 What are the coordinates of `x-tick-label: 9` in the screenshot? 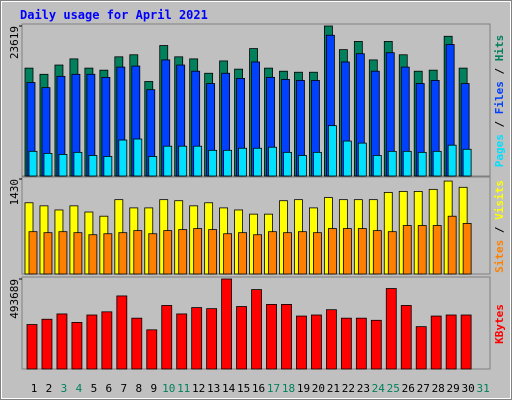 It's located at (153, 388).